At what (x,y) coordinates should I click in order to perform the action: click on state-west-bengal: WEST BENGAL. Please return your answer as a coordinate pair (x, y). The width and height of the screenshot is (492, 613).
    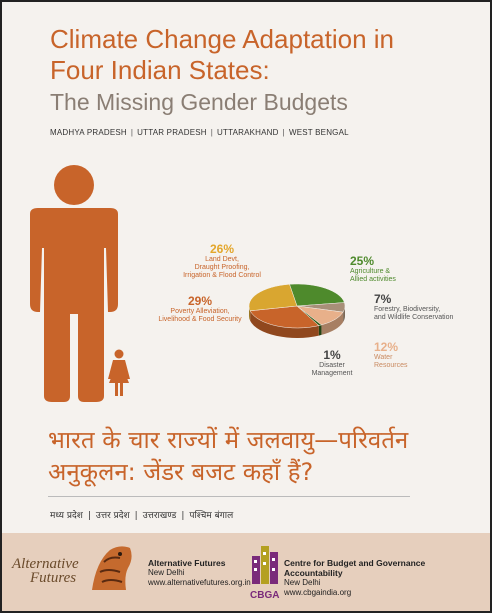
    Looking at the image, I should click on (318, 132).